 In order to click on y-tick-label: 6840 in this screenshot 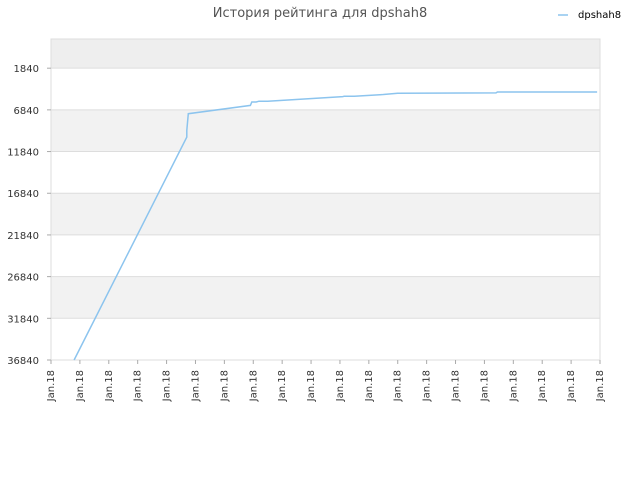, I will do `click(26, 111)`.